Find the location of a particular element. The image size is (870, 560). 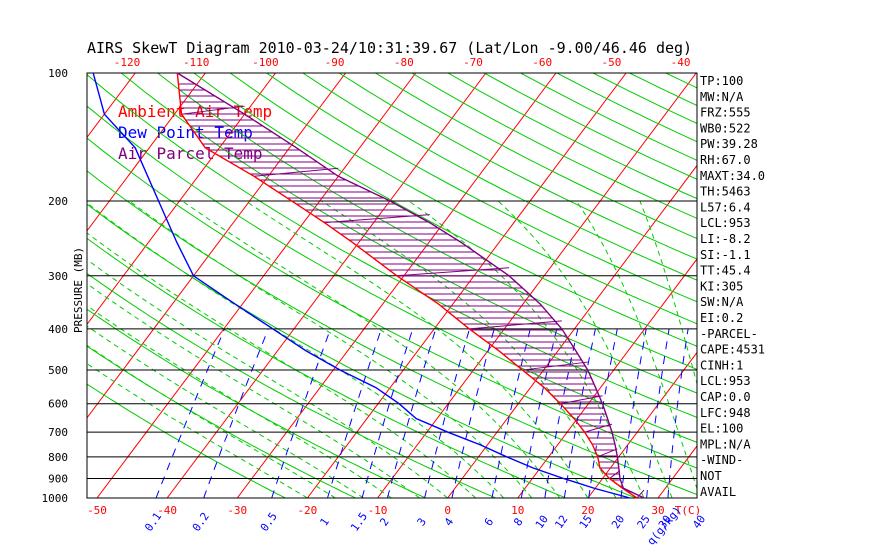

mixing-ratio-tick-label: 2 is located at coordinates (384, 522).